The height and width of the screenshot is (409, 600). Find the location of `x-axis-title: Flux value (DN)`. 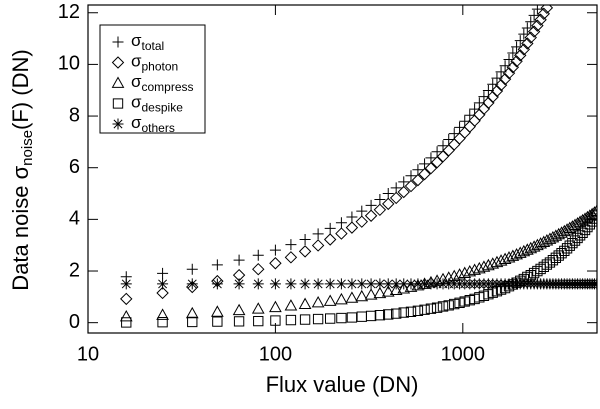

x-axis-title: Flux value (DN) is located at coordinates (342, 384).